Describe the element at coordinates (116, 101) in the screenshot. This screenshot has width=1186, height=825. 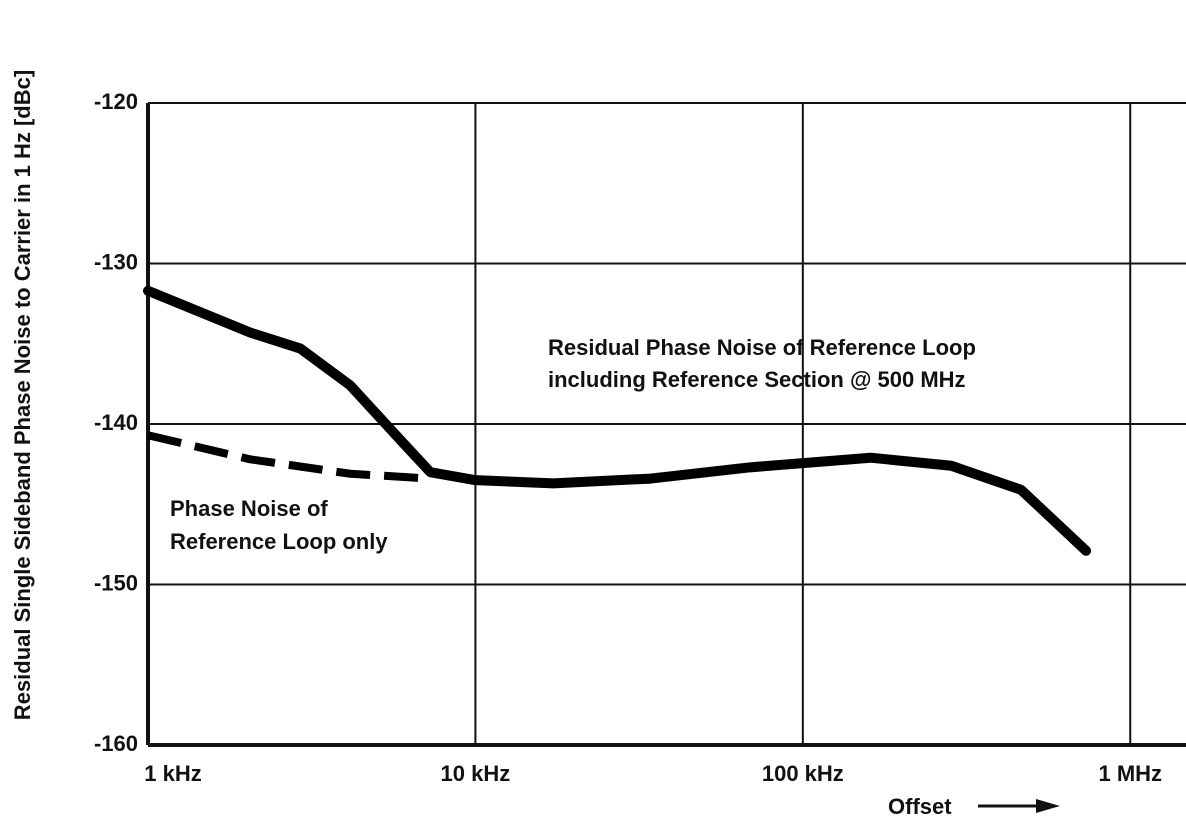
I see `y-tick-label: -120` at that location.